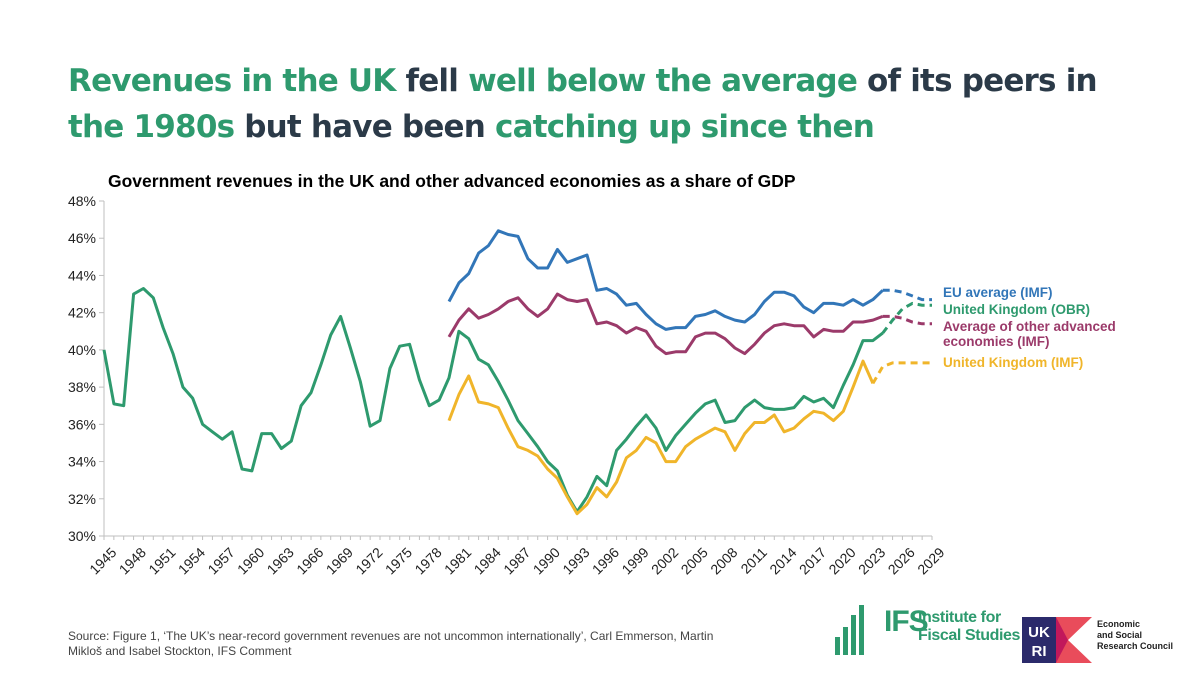 The height and width of the screenshot is (675, 1200). What do you see at coordinates (339, 560) in the screenshot?
I see `x-tick-label: 1969` at bounding box center [339, 560].